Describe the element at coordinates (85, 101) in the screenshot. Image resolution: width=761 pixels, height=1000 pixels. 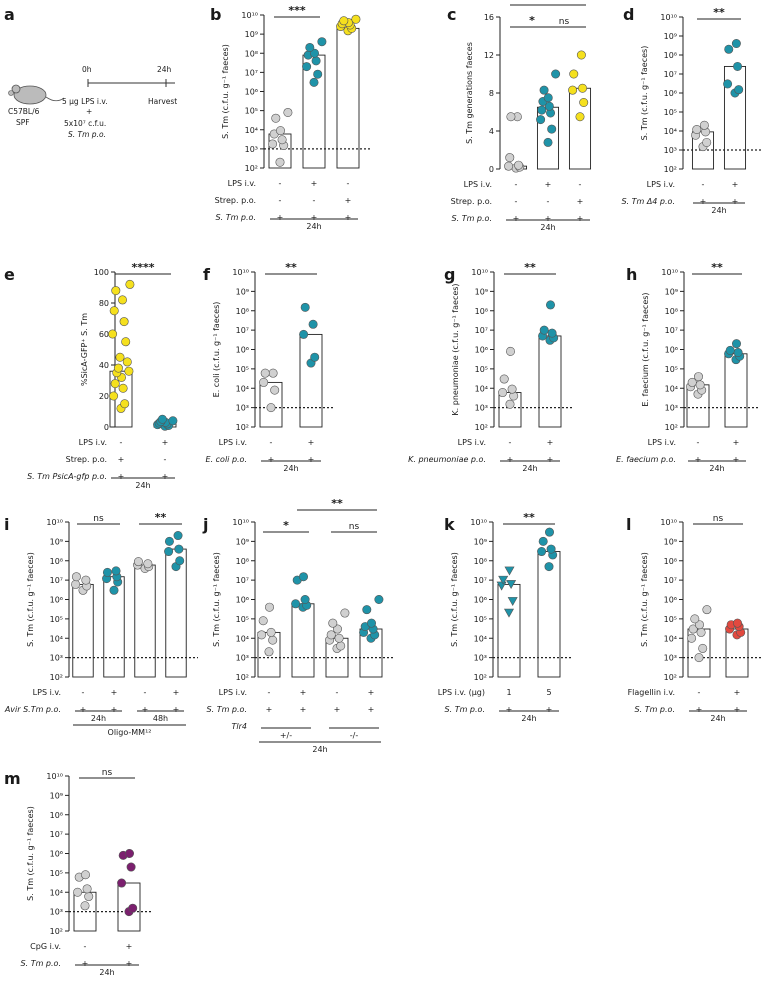
I see `treatment-lps: 5 µg LPS i.v.` at that location.